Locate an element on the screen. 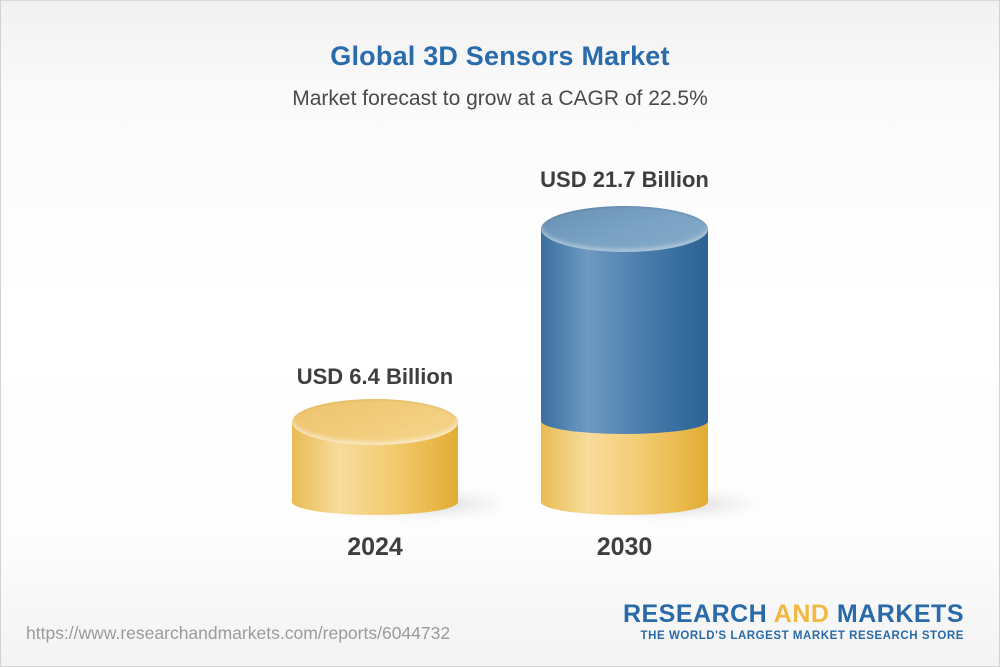 Image resolution: width=1000 pixels, height=667 pixels. value-label-2030: USD 21.7 Billion is located at coordinates (624, 179).